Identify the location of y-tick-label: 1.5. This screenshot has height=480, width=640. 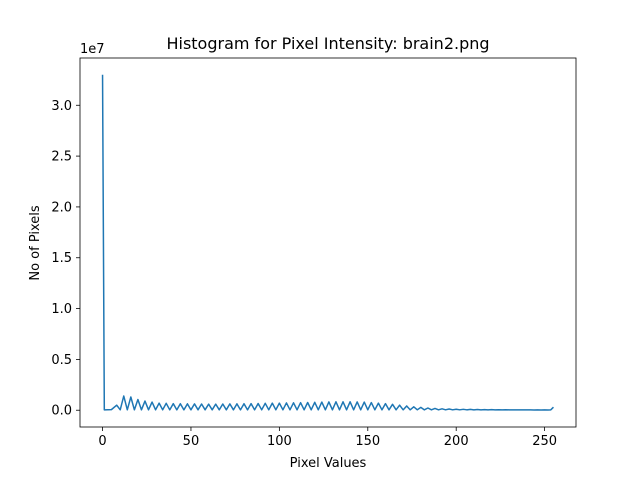
(61, 258).